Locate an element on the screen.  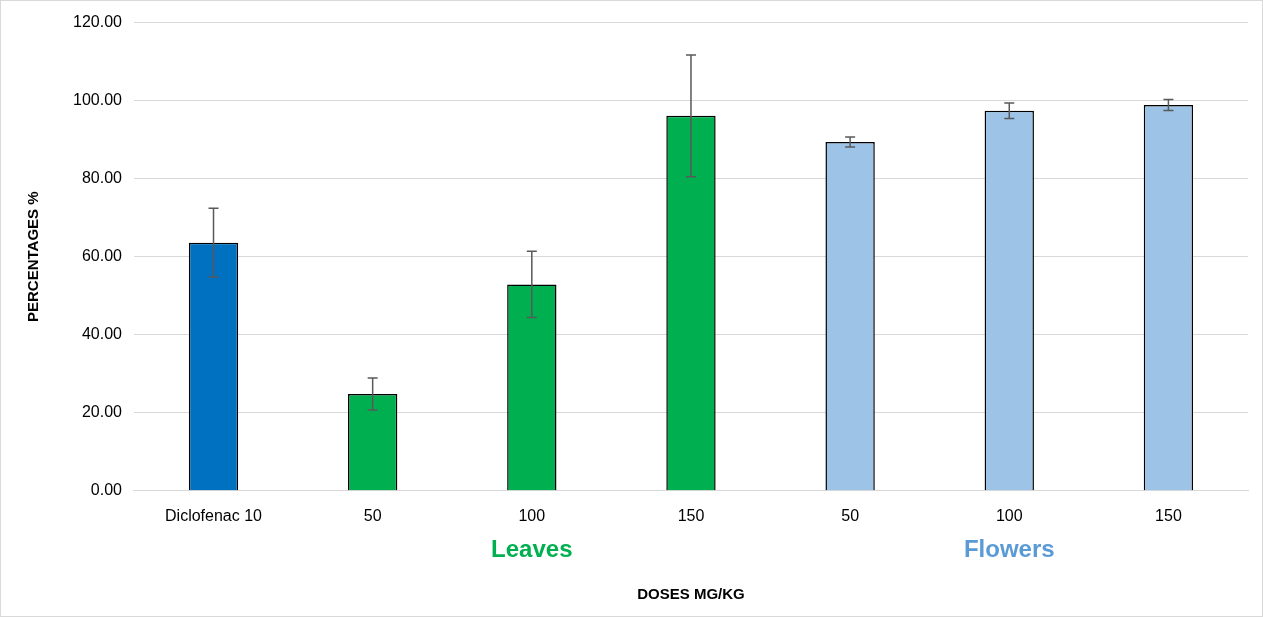
x-axis-title: DOSES MG/KG is located at coordinates (691, 594).